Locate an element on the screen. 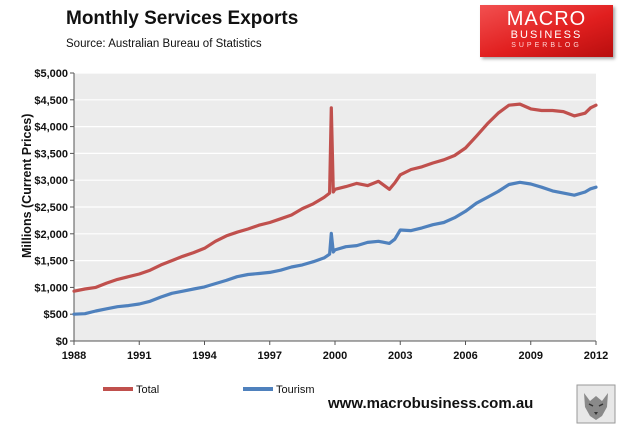  macrobusiness-logo: MACRO BUSINESS SUPERBLOG is located at coordinates (546, 31).